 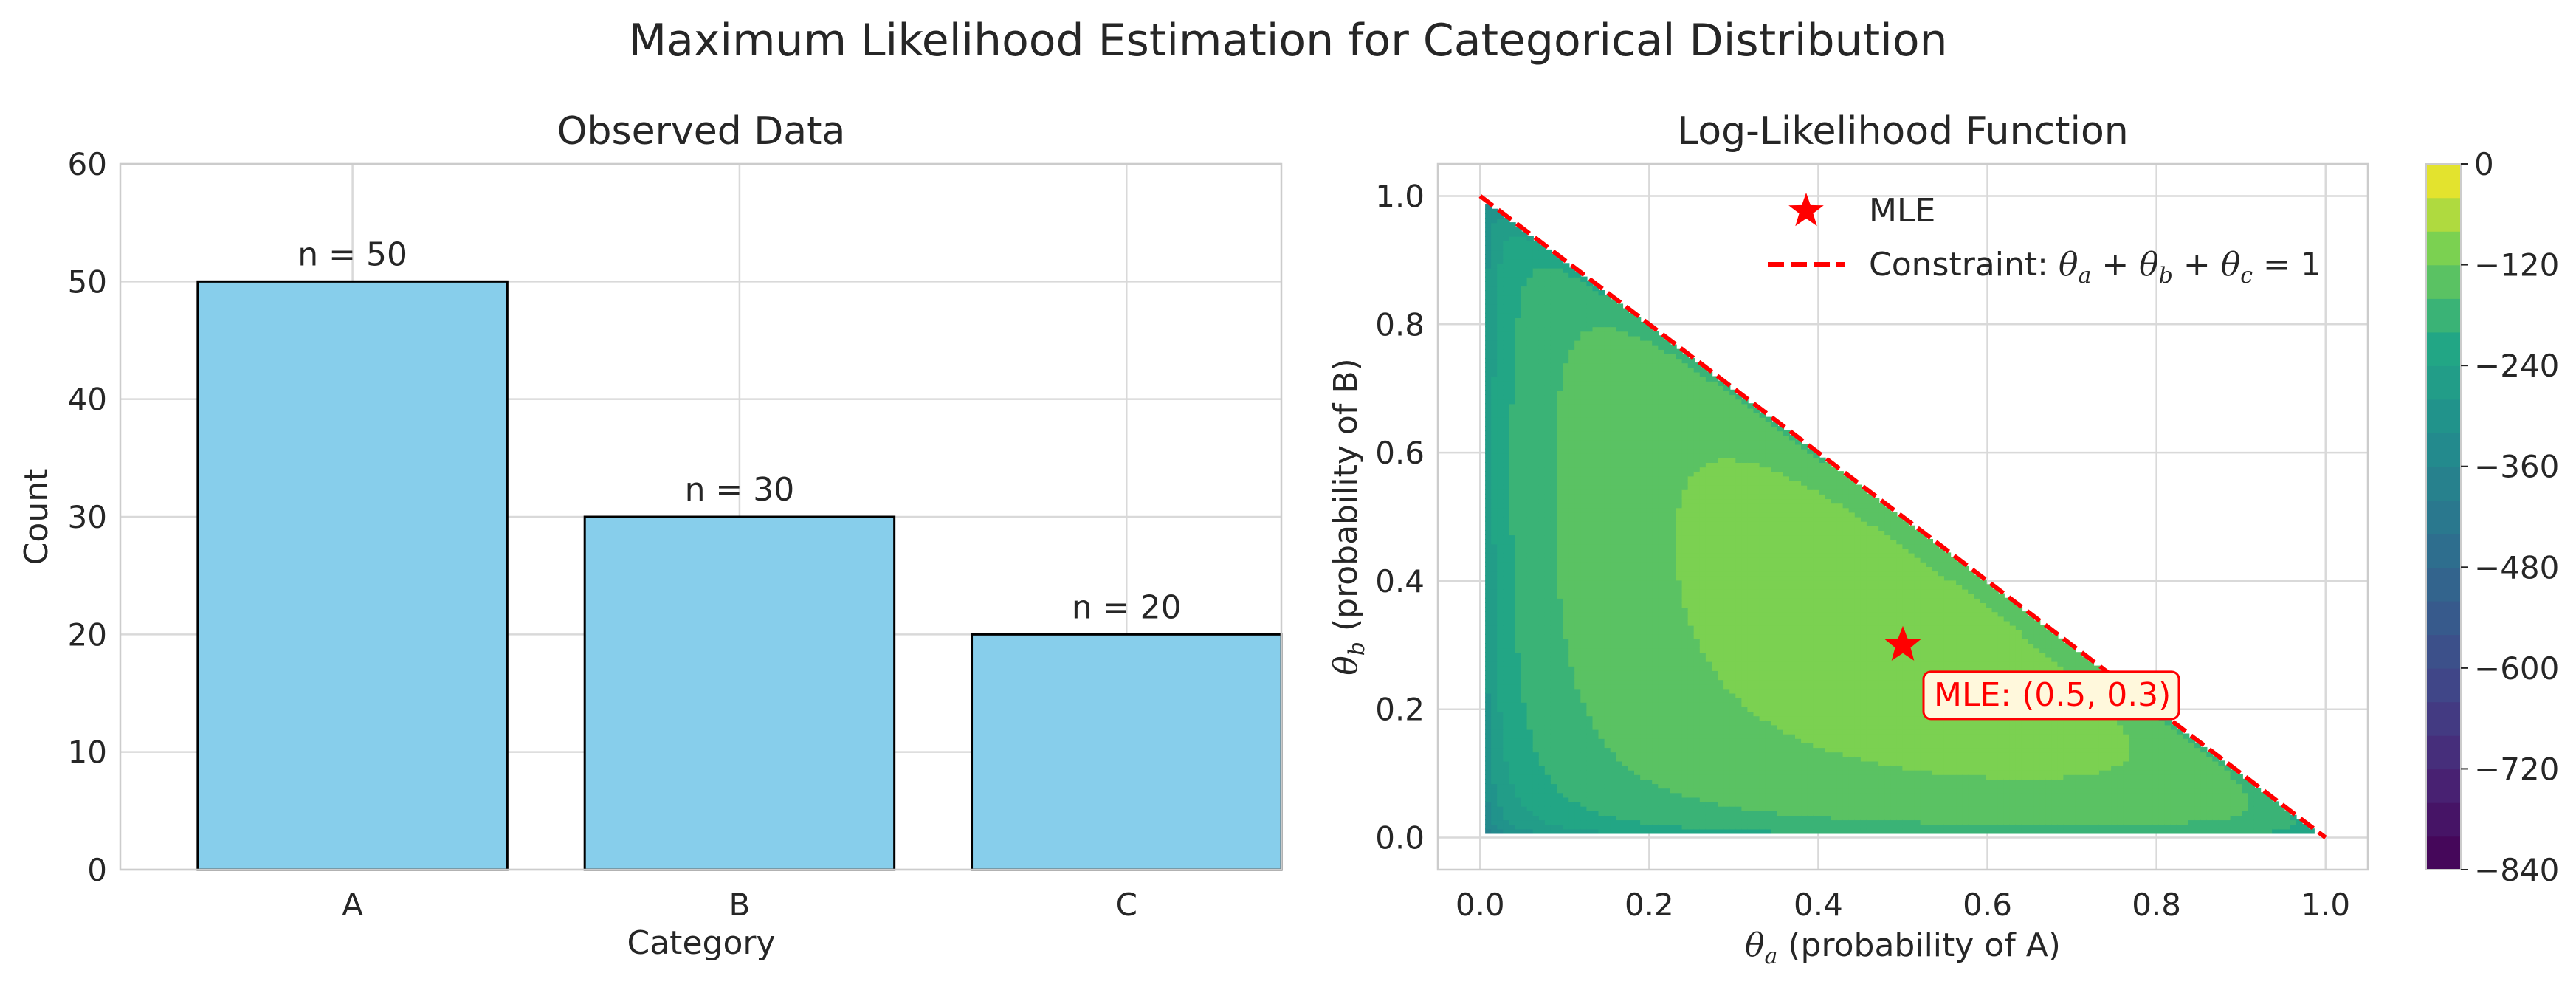 I want to click on colorbar, so click(x=2443, y=517).